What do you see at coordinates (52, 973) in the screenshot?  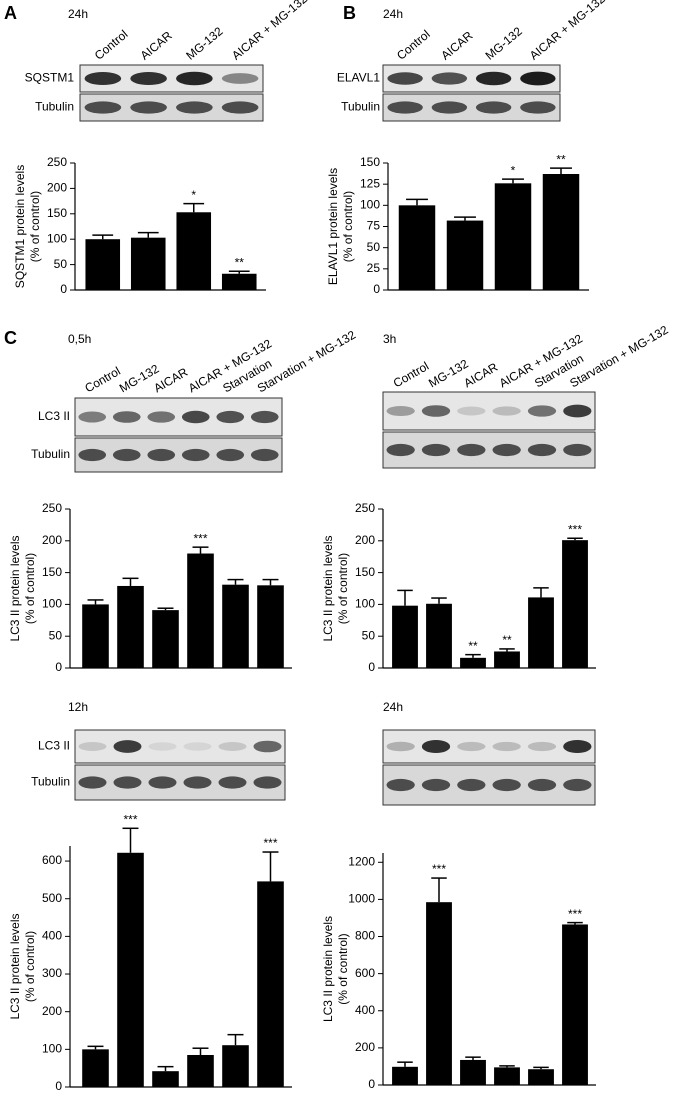 I see `y-tick-label: 300` at bounding box center [52, 973].